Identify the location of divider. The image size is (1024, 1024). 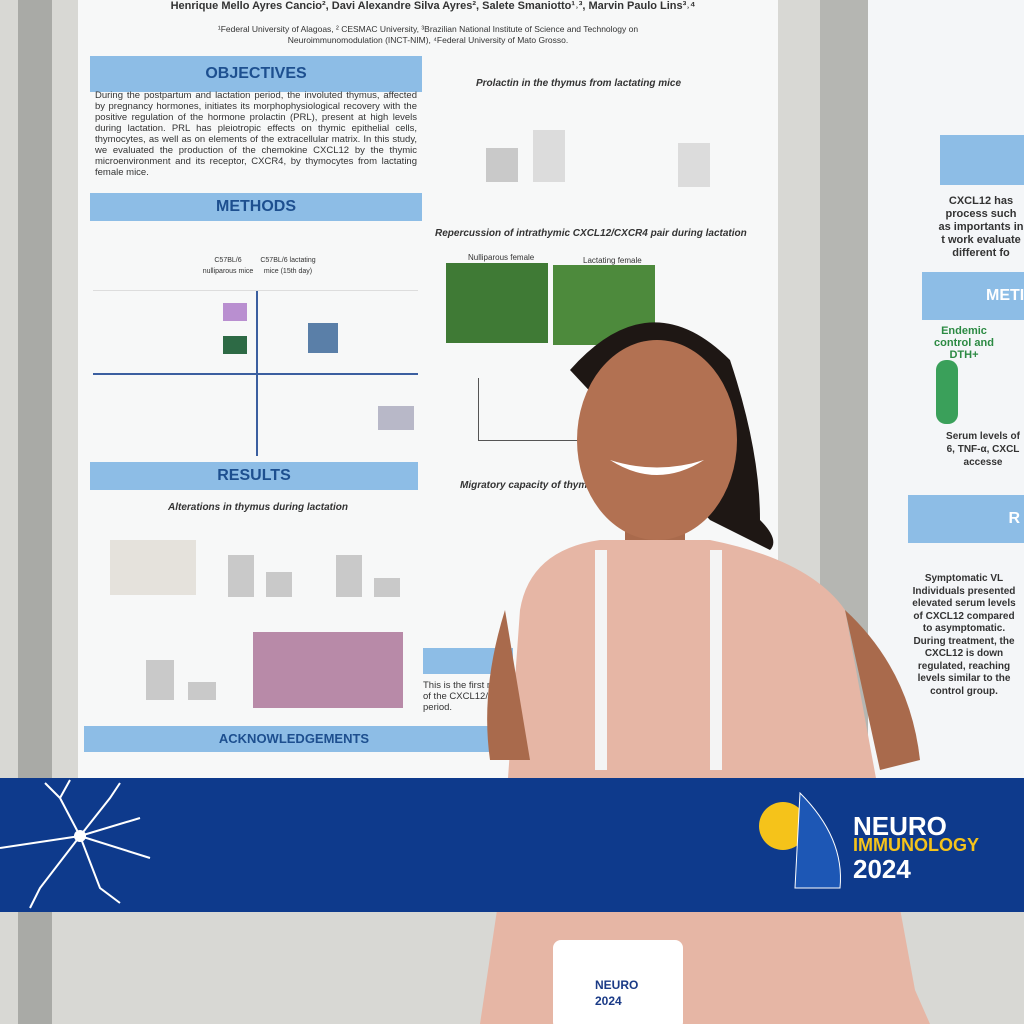
(255, 374).